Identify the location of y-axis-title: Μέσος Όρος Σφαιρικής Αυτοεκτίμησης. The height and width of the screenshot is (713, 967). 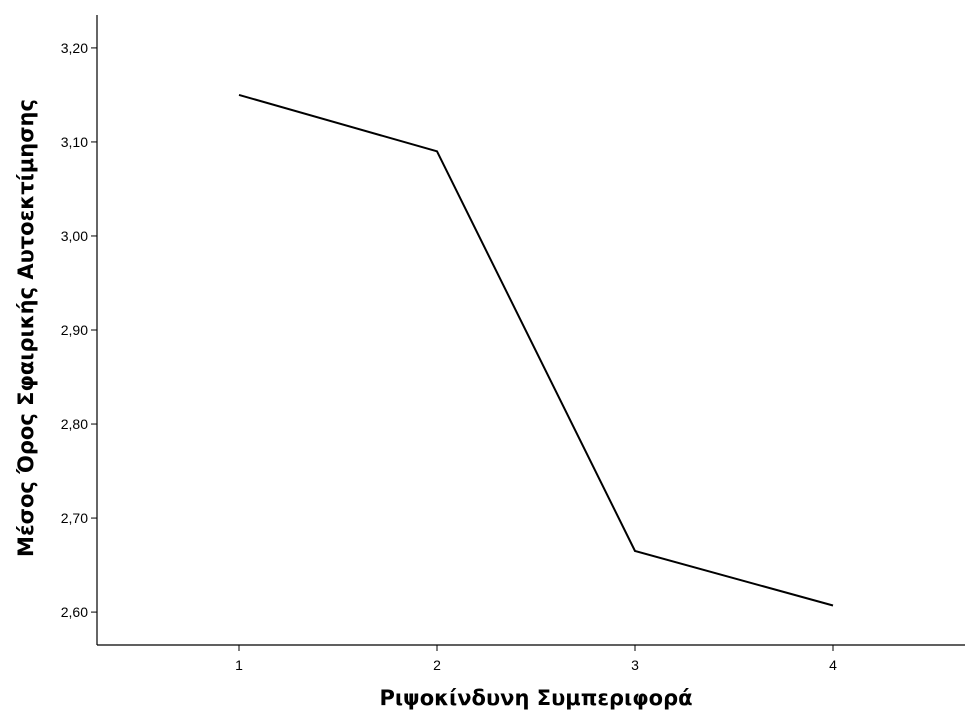
(26, 328).